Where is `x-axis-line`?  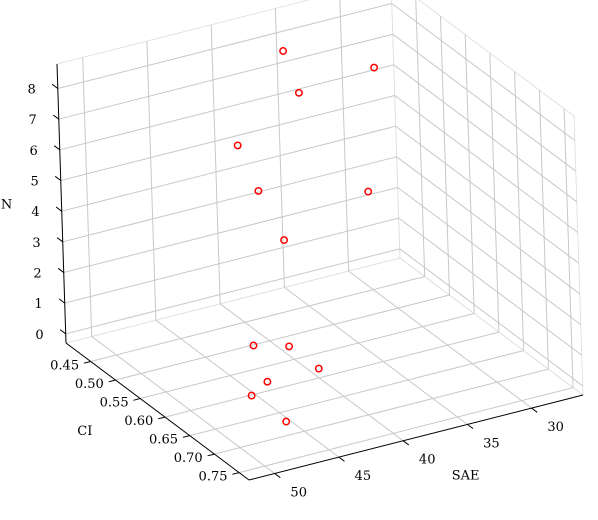
x-axis-line is located at coordinates (416, 437).